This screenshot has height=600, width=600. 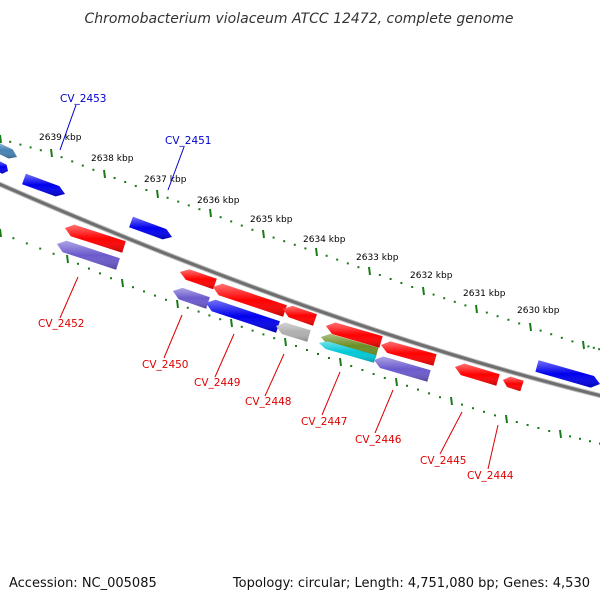 I want to click on accession-text: Accession: NC_005085, so click(x=83, y=583).